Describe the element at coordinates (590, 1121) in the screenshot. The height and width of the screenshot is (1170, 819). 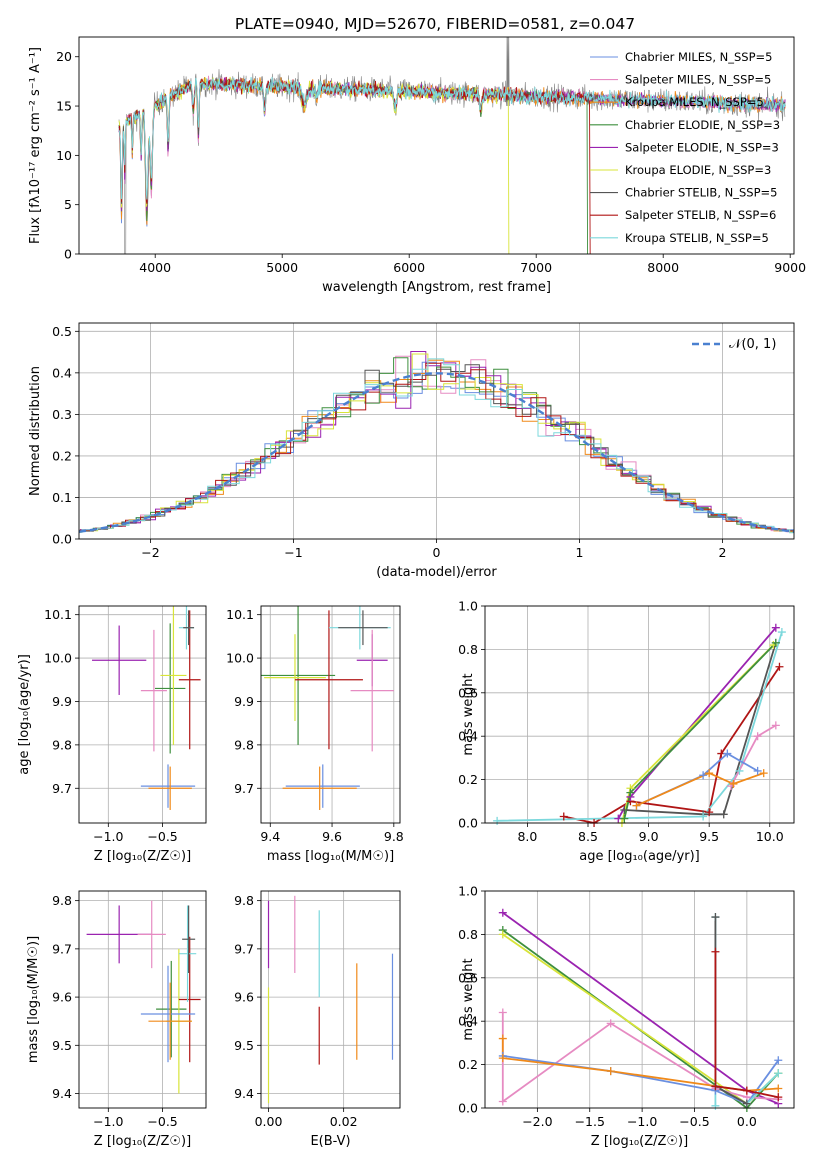
I see `x-tick-label: −1.5` at that location.